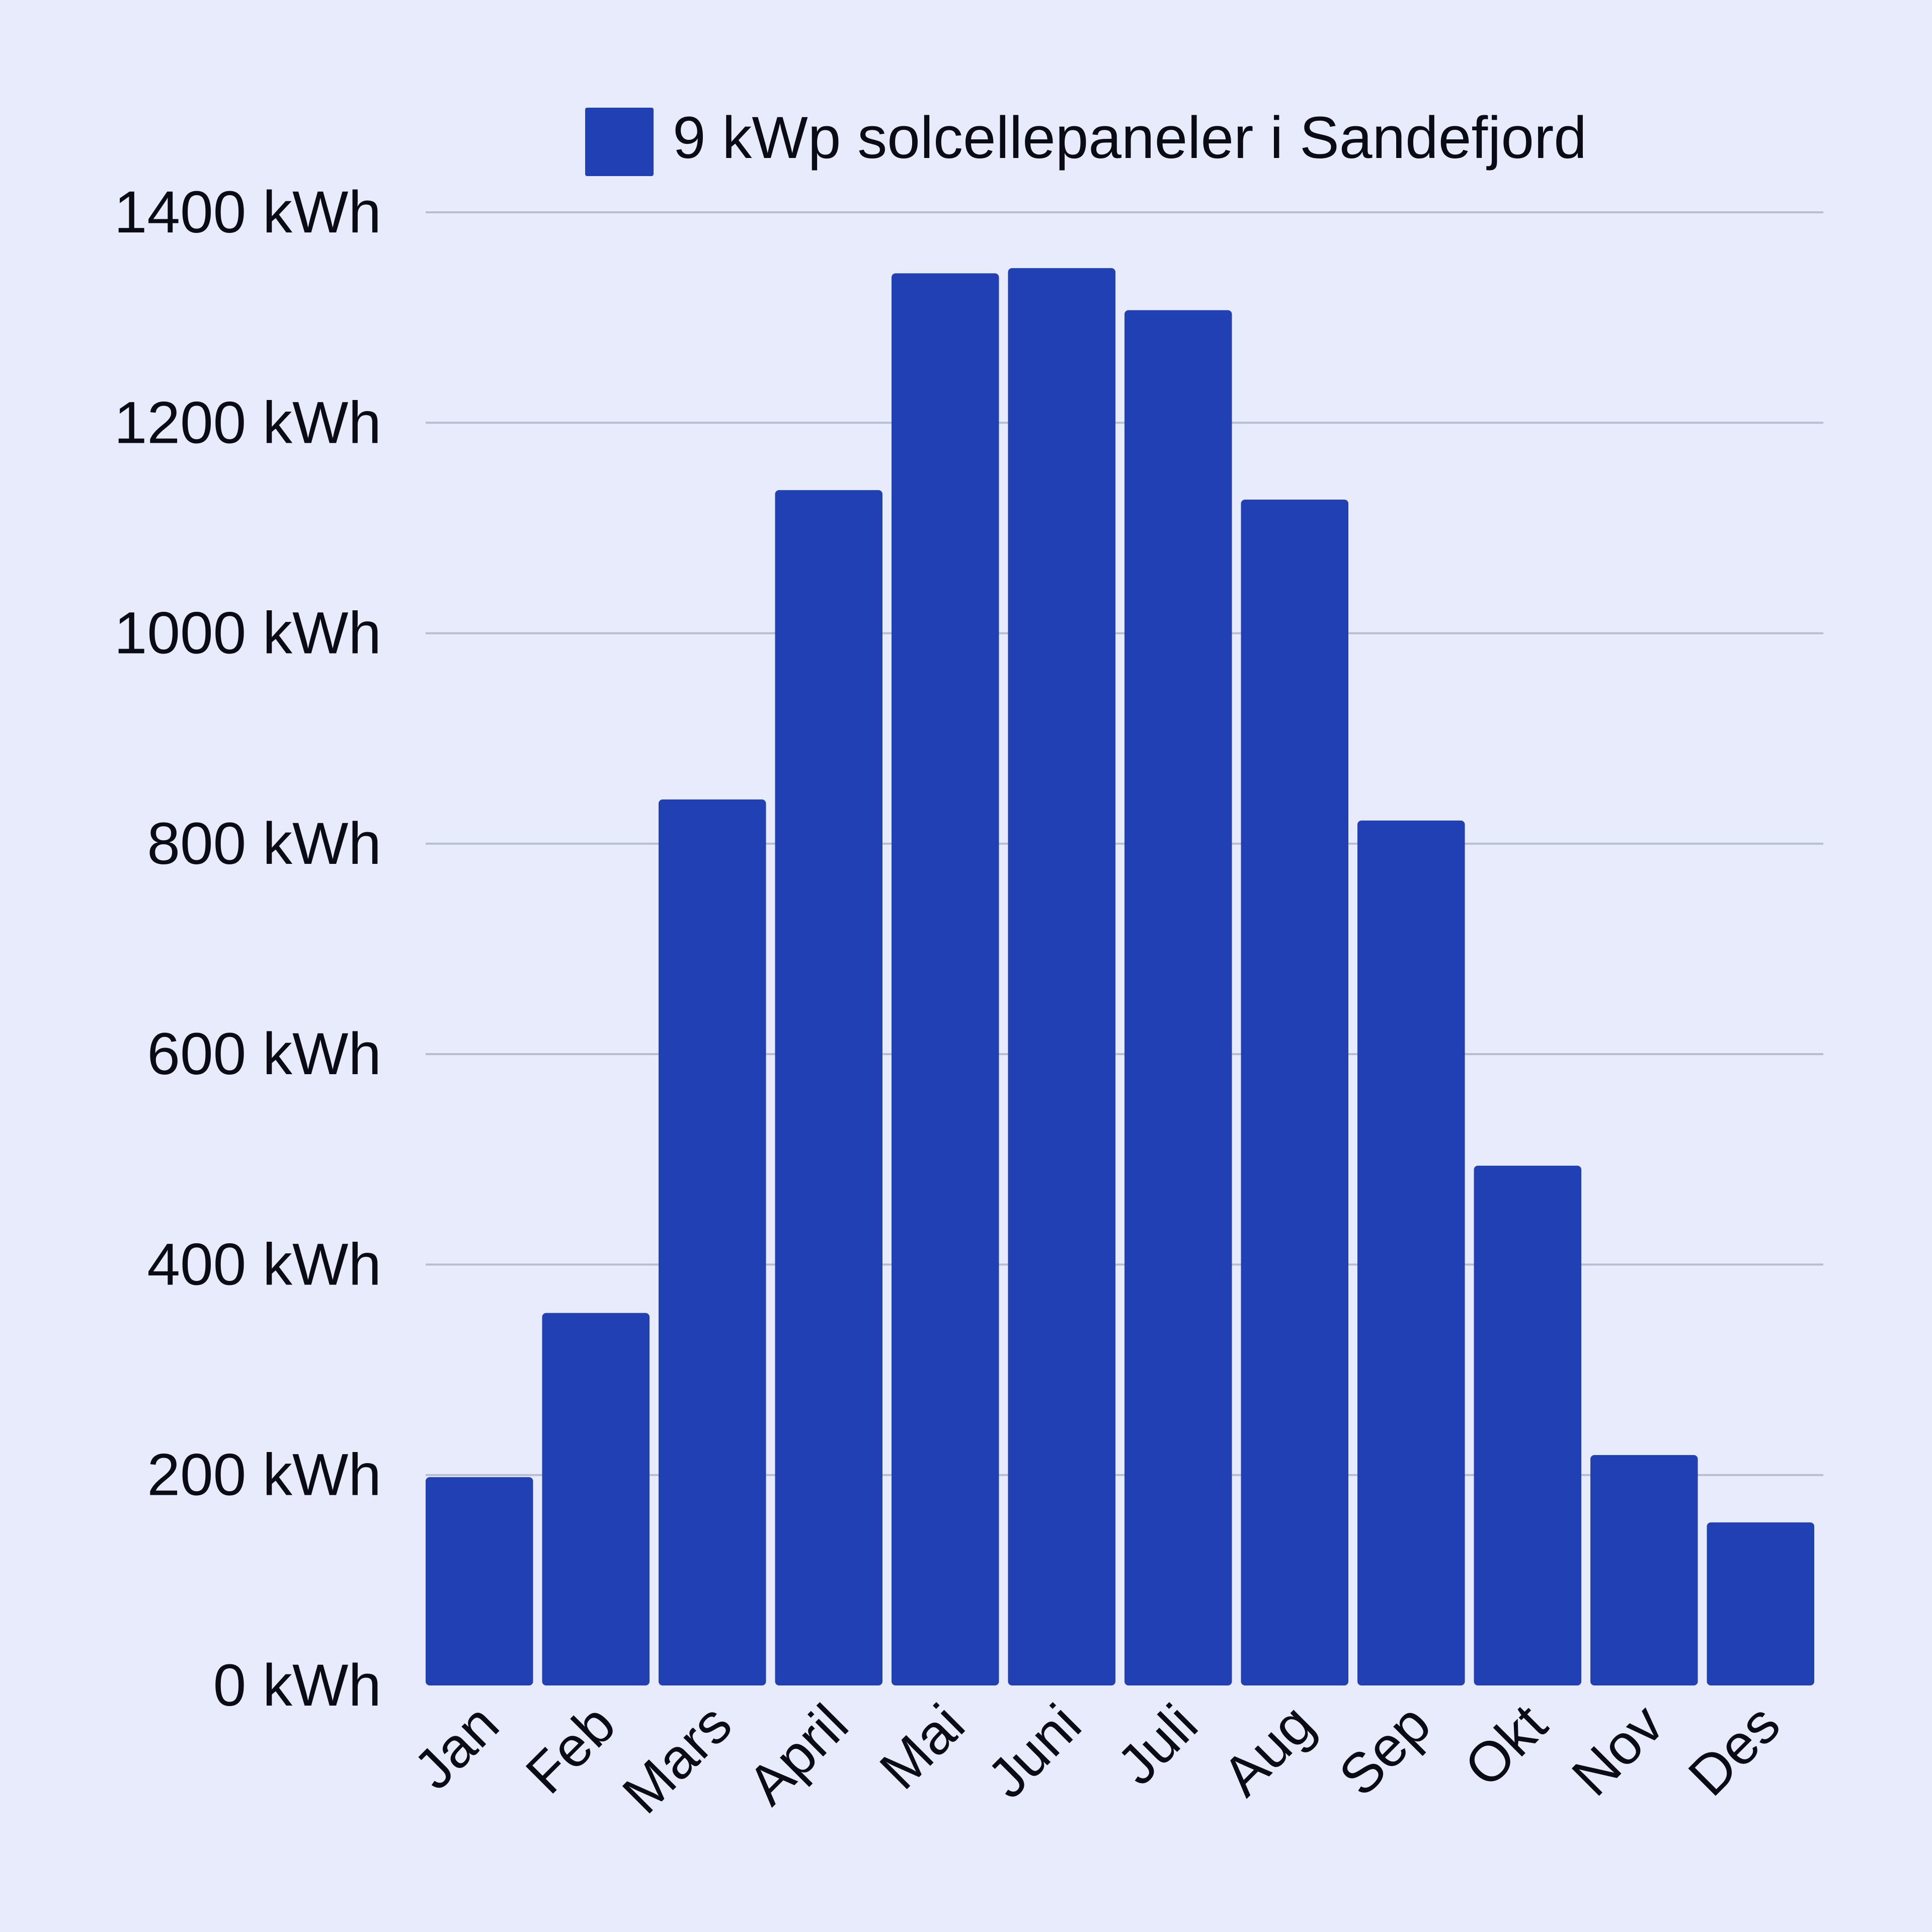 This screenshot has width=1932, height=1932. I want to click on bar-nov, so click(1644, 1570).